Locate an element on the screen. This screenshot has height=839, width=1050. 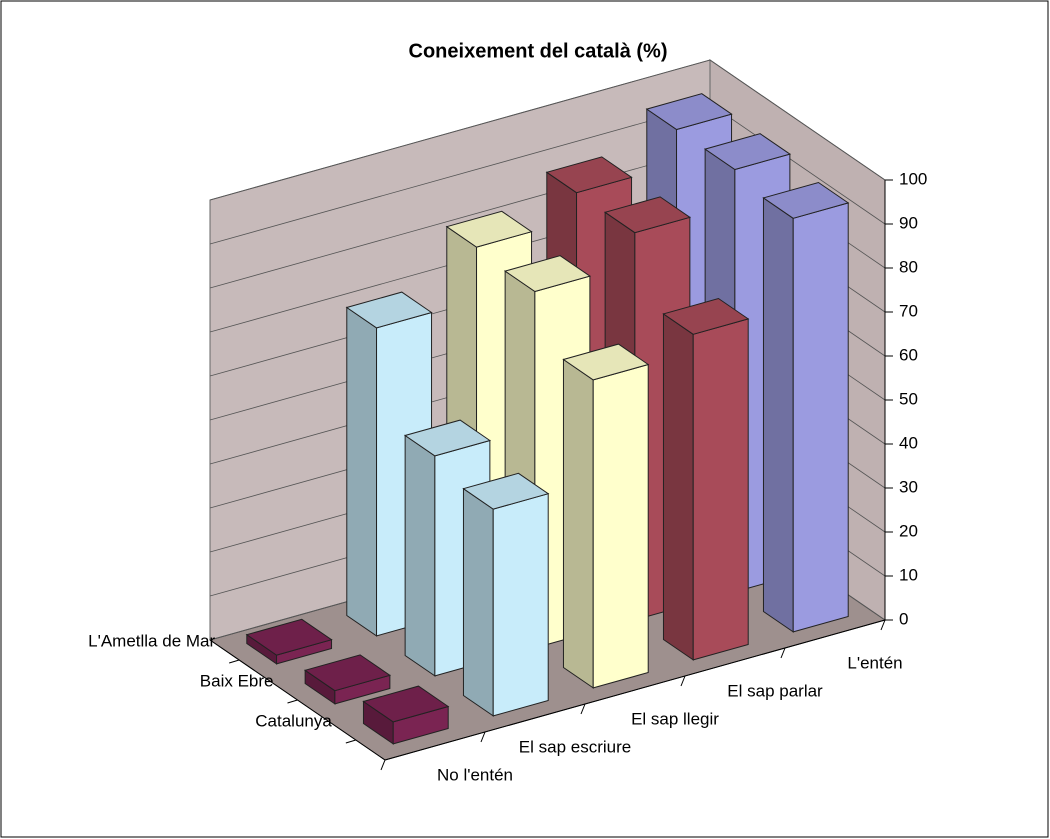
y-tick-label: 50 is located at coordinates (908, 398).